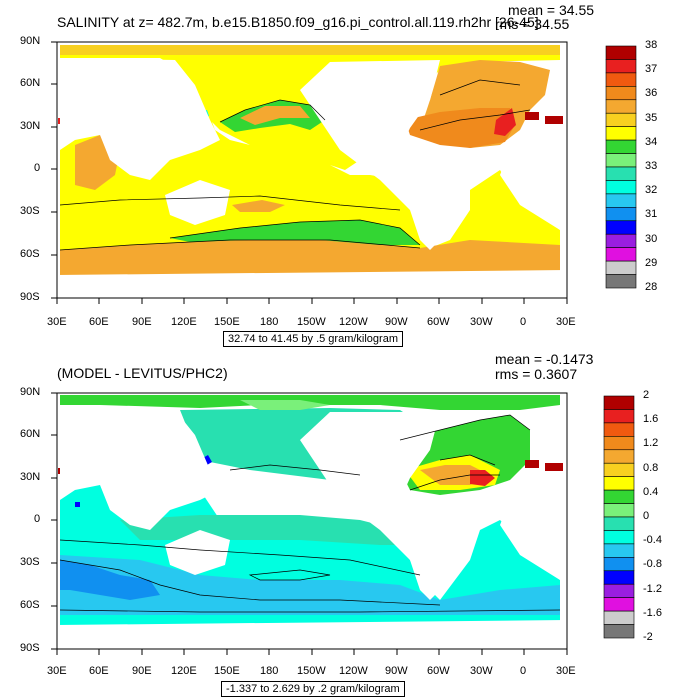 This screenshot has width=700, height=700. Describe the element at coordinates (269, 671) in the screenshot. I see `bottom-lon-label-5: 180` at that location.